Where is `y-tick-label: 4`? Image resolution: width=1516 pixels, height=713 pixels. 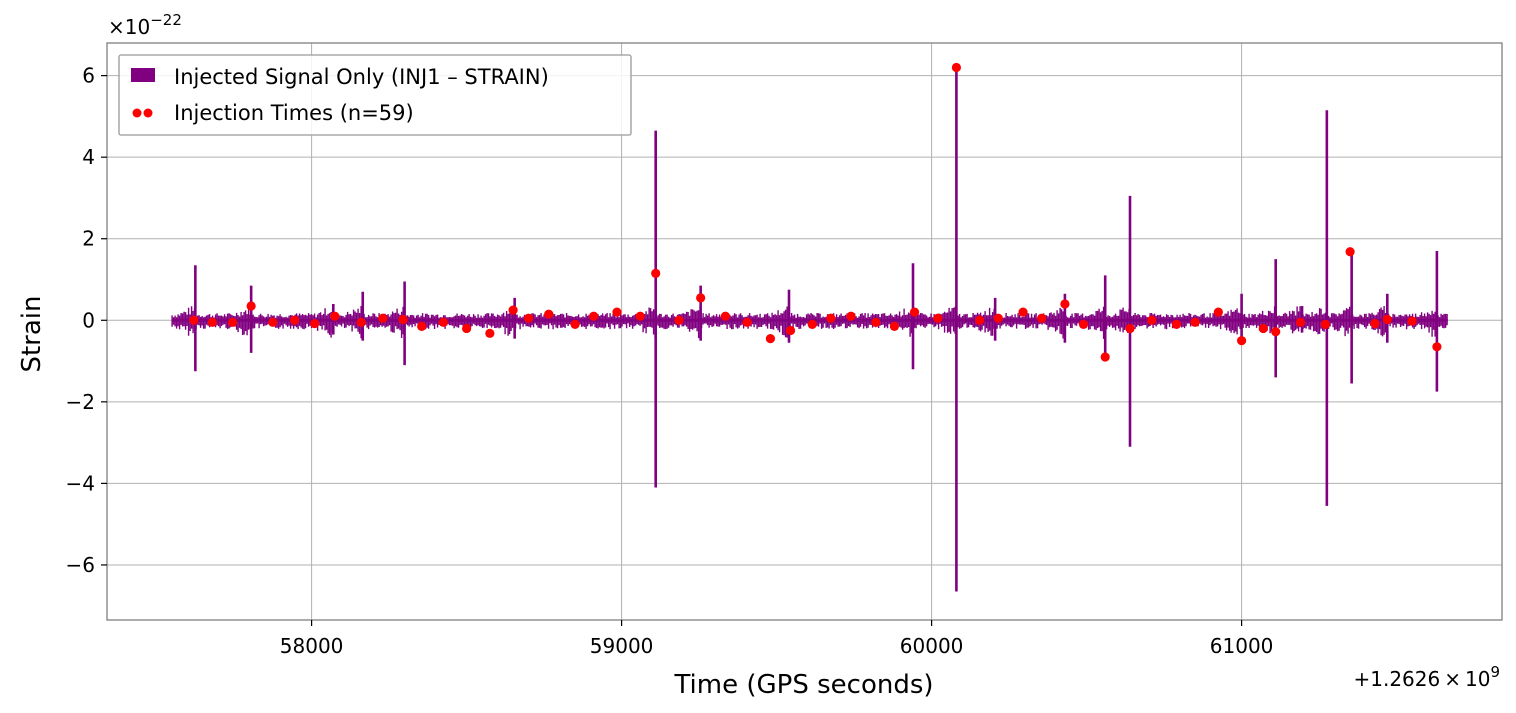
y-tick-label: 4 is located at coordinates (88, 157).